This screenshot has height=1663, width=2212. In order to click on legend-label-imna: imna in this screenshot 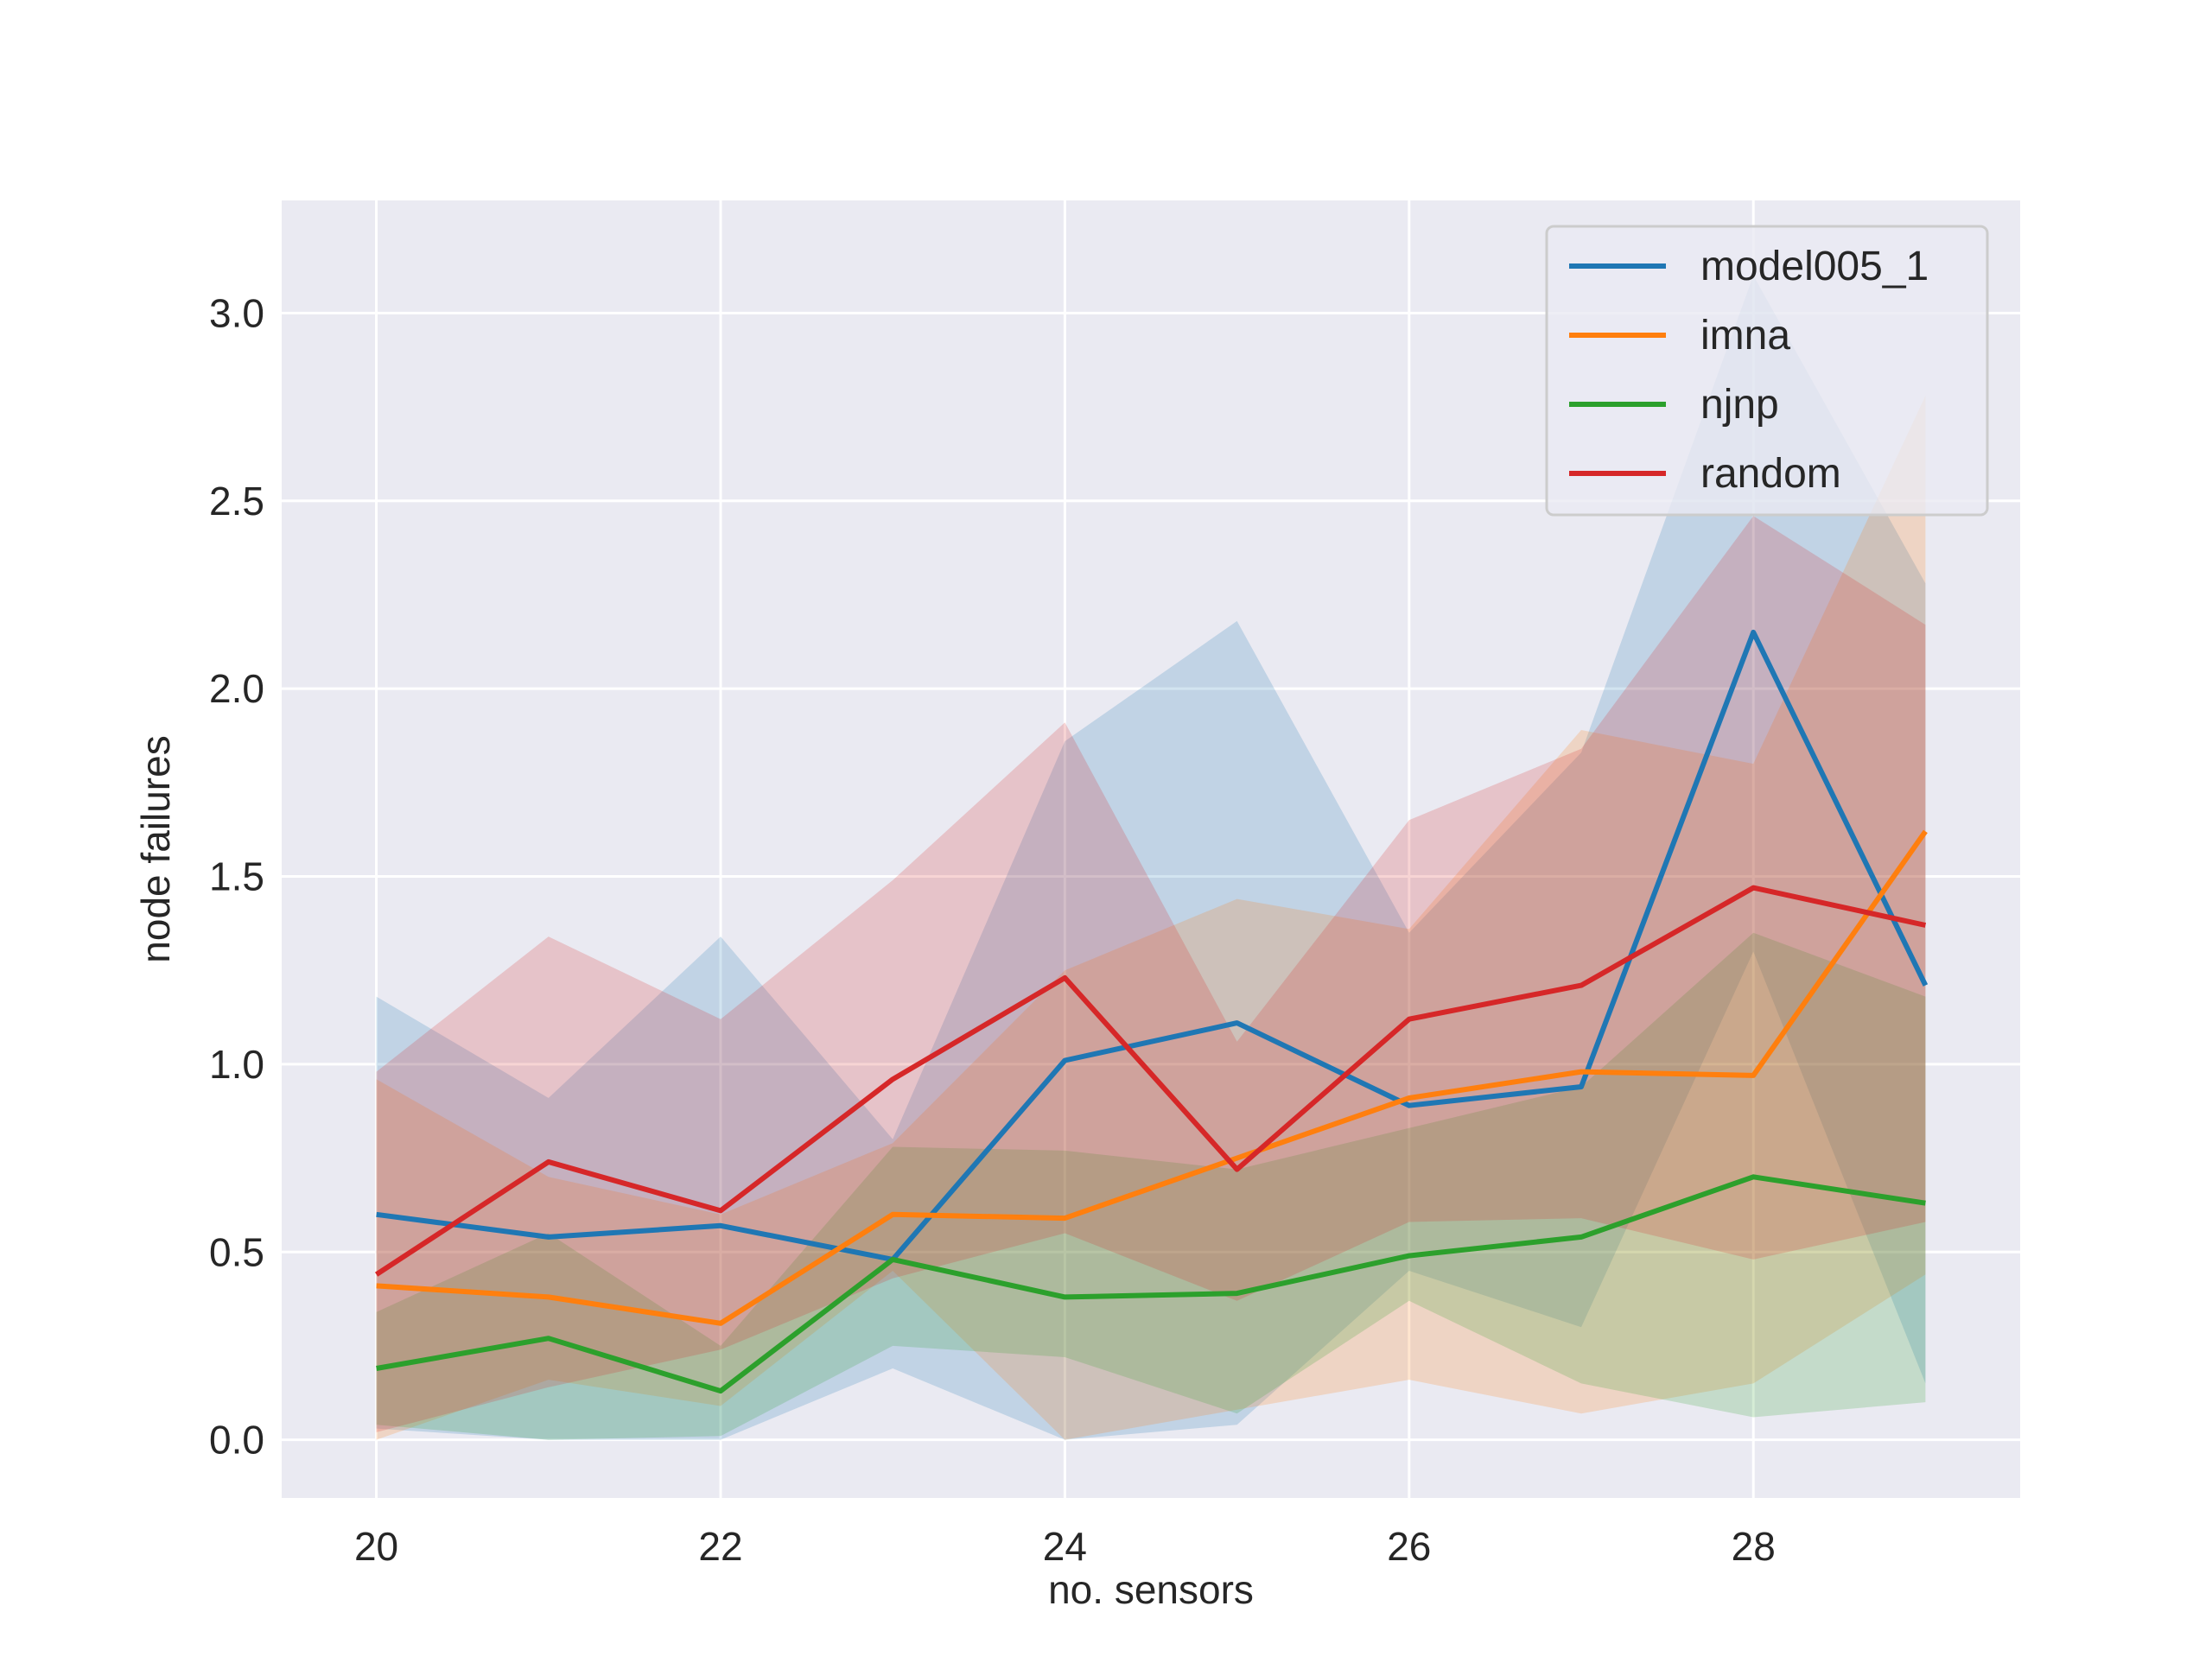, I will do `click(1745, 336)`.